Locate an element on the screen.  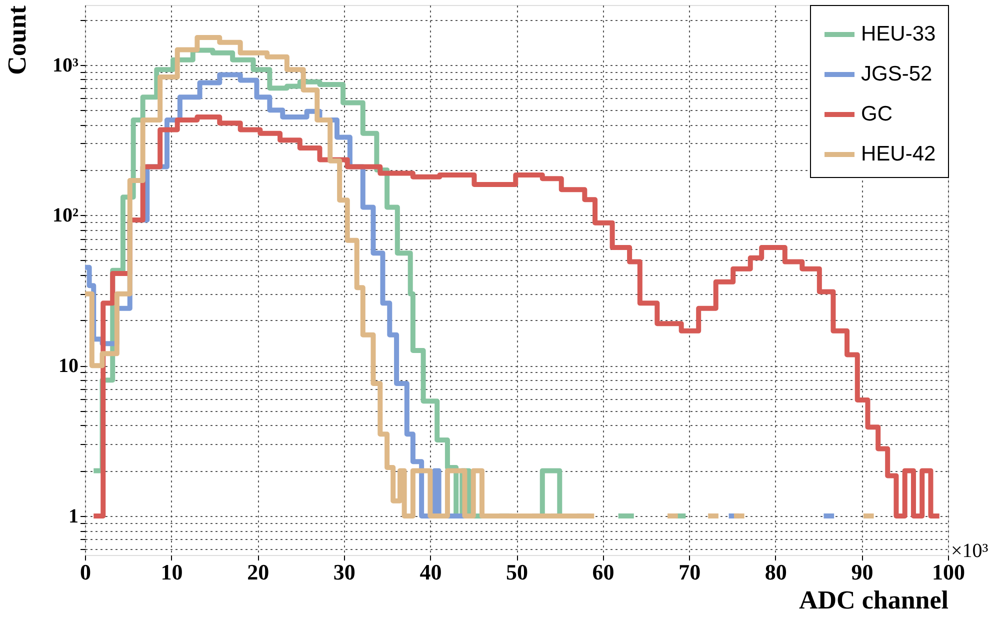
y-tick-label: 10 is located at coordinates (68, 366).